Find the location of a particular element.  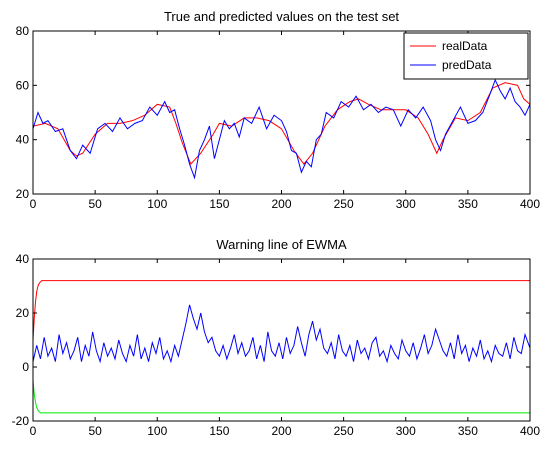

legend-box is located at coordinates (466, 56).